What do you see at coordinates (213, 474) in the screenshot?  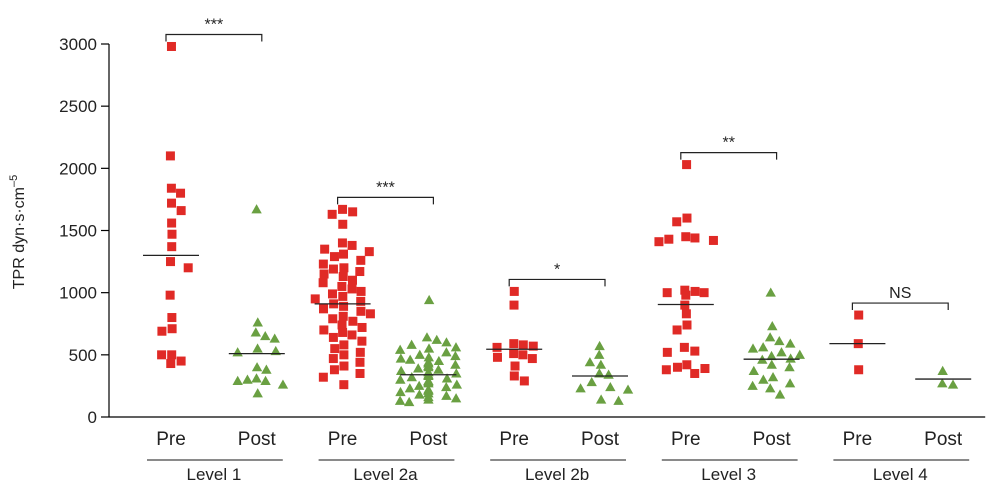 I see `group-label: Level 1` at bounding box center [213, 474].